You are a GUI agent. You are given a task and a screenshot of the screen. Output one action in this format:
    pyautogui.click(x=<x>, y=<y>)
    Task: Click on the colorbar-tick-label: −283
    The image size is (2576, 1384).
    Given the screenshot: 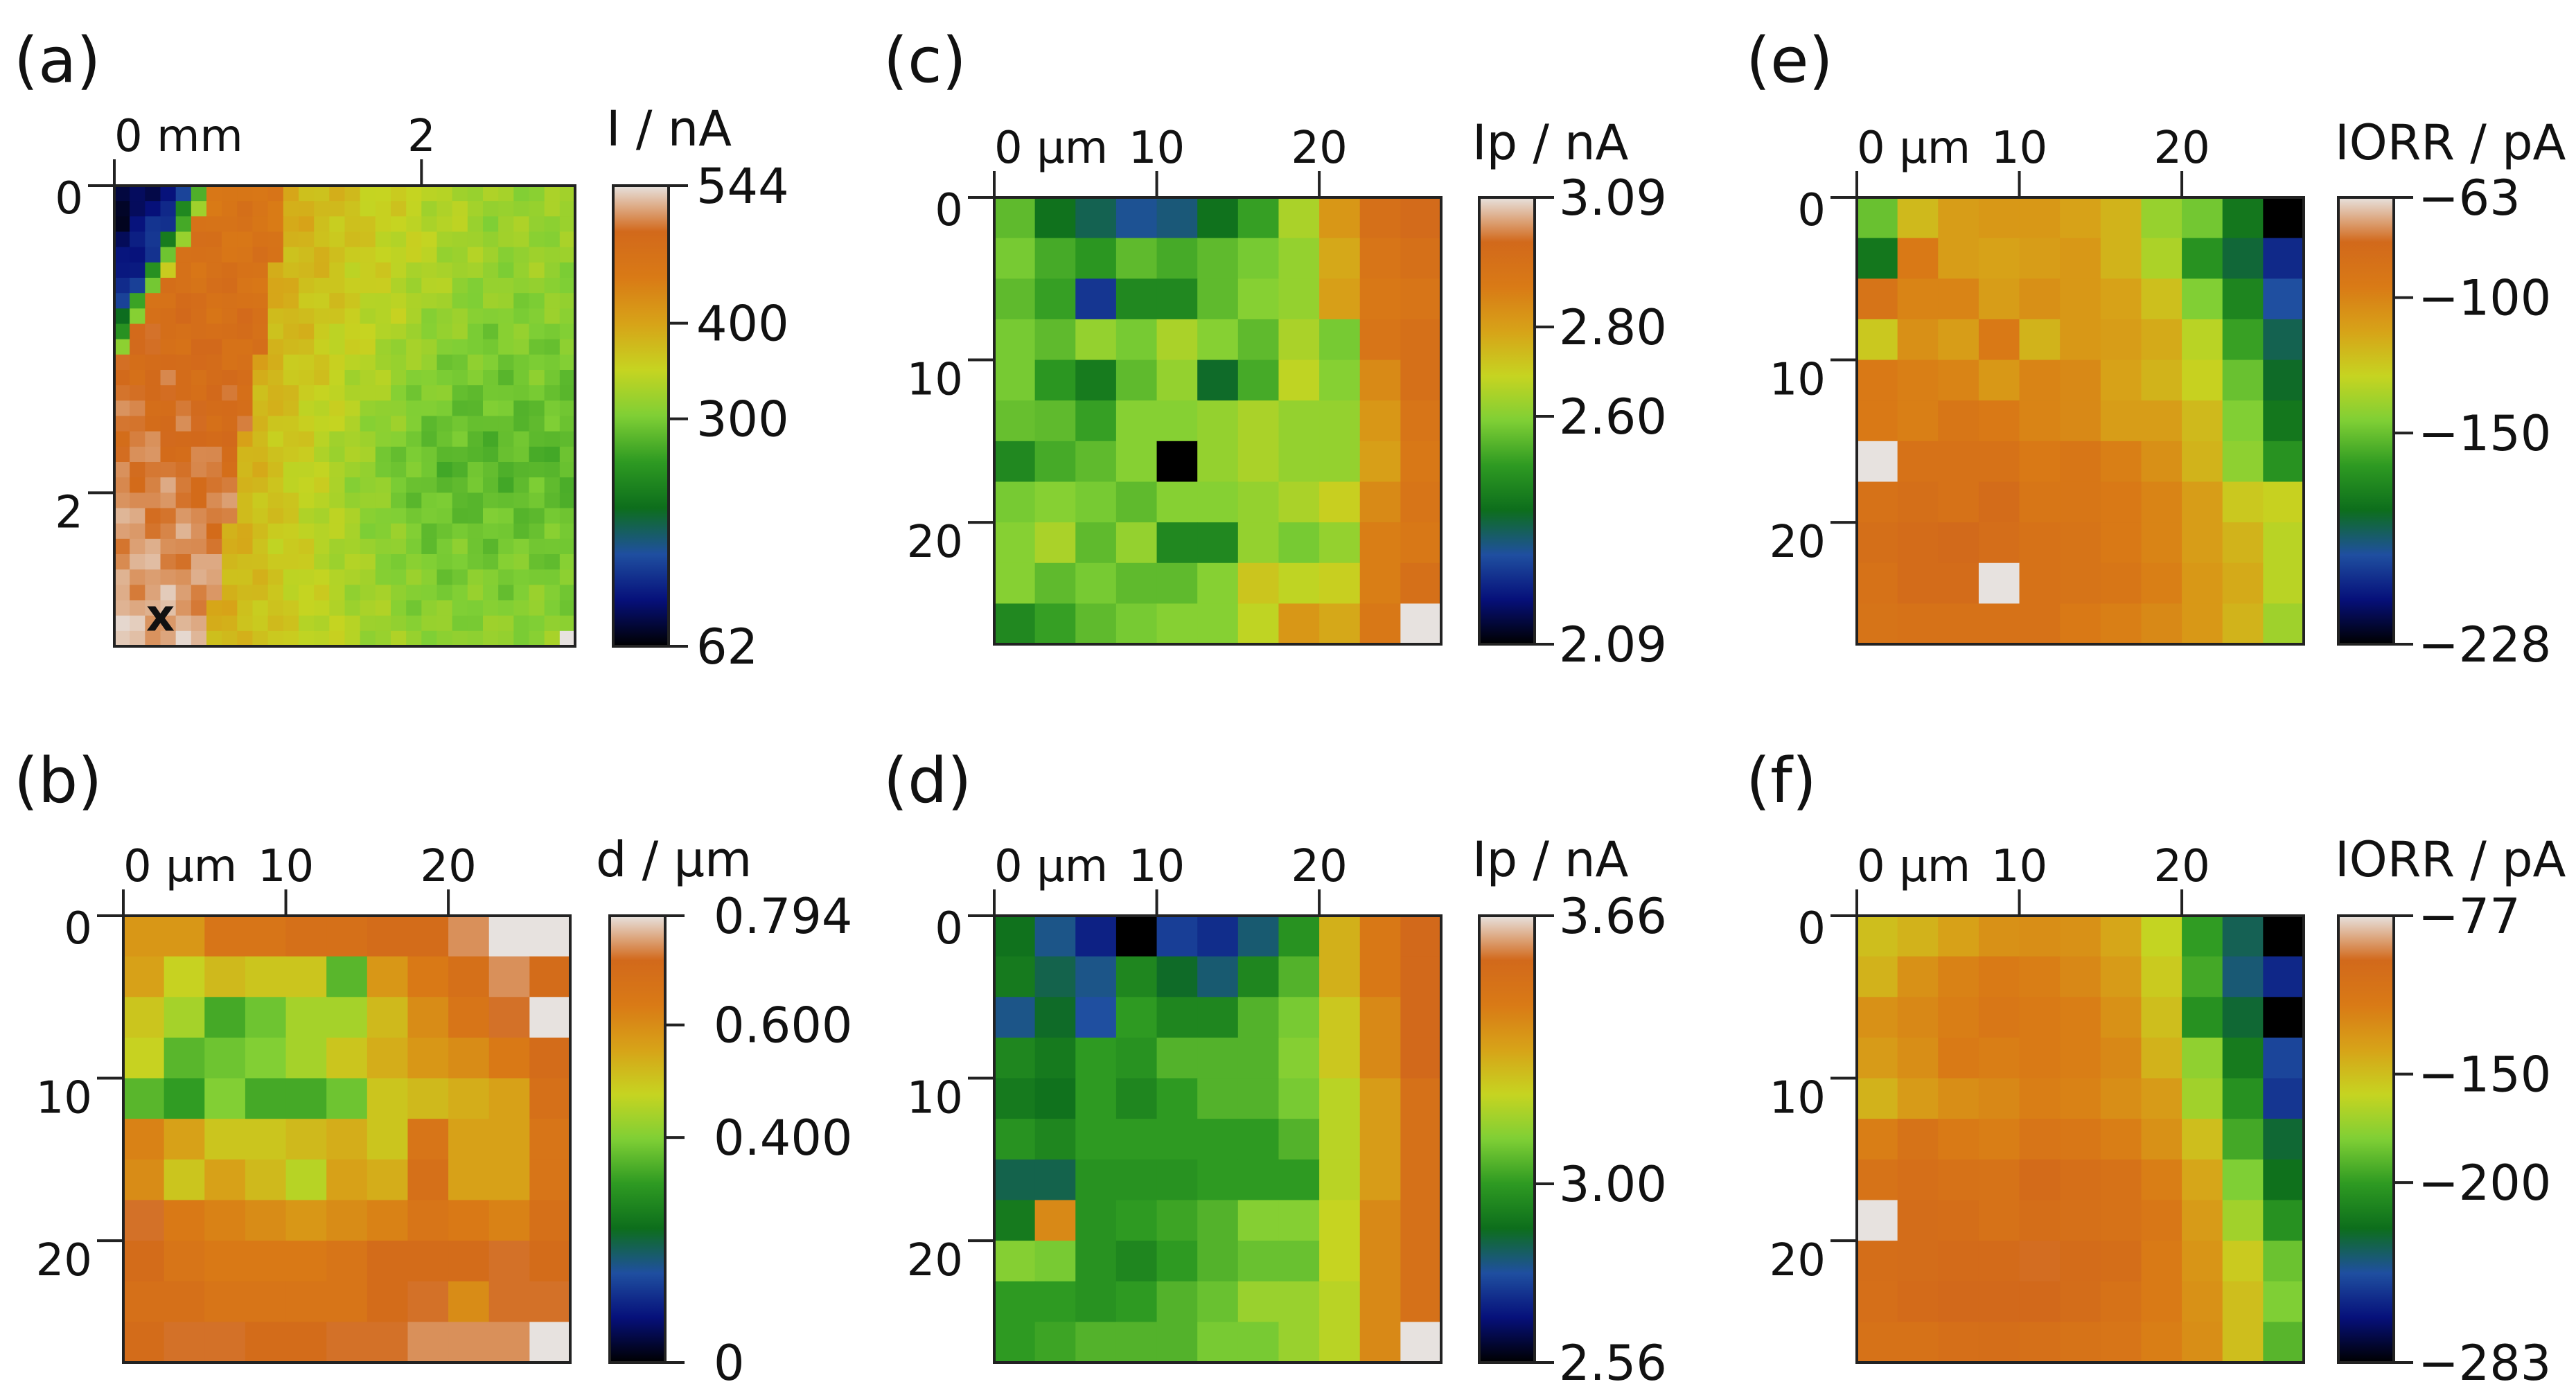 What is the action you would take?
    pyautogui.click(x=2484, y=1360)
    